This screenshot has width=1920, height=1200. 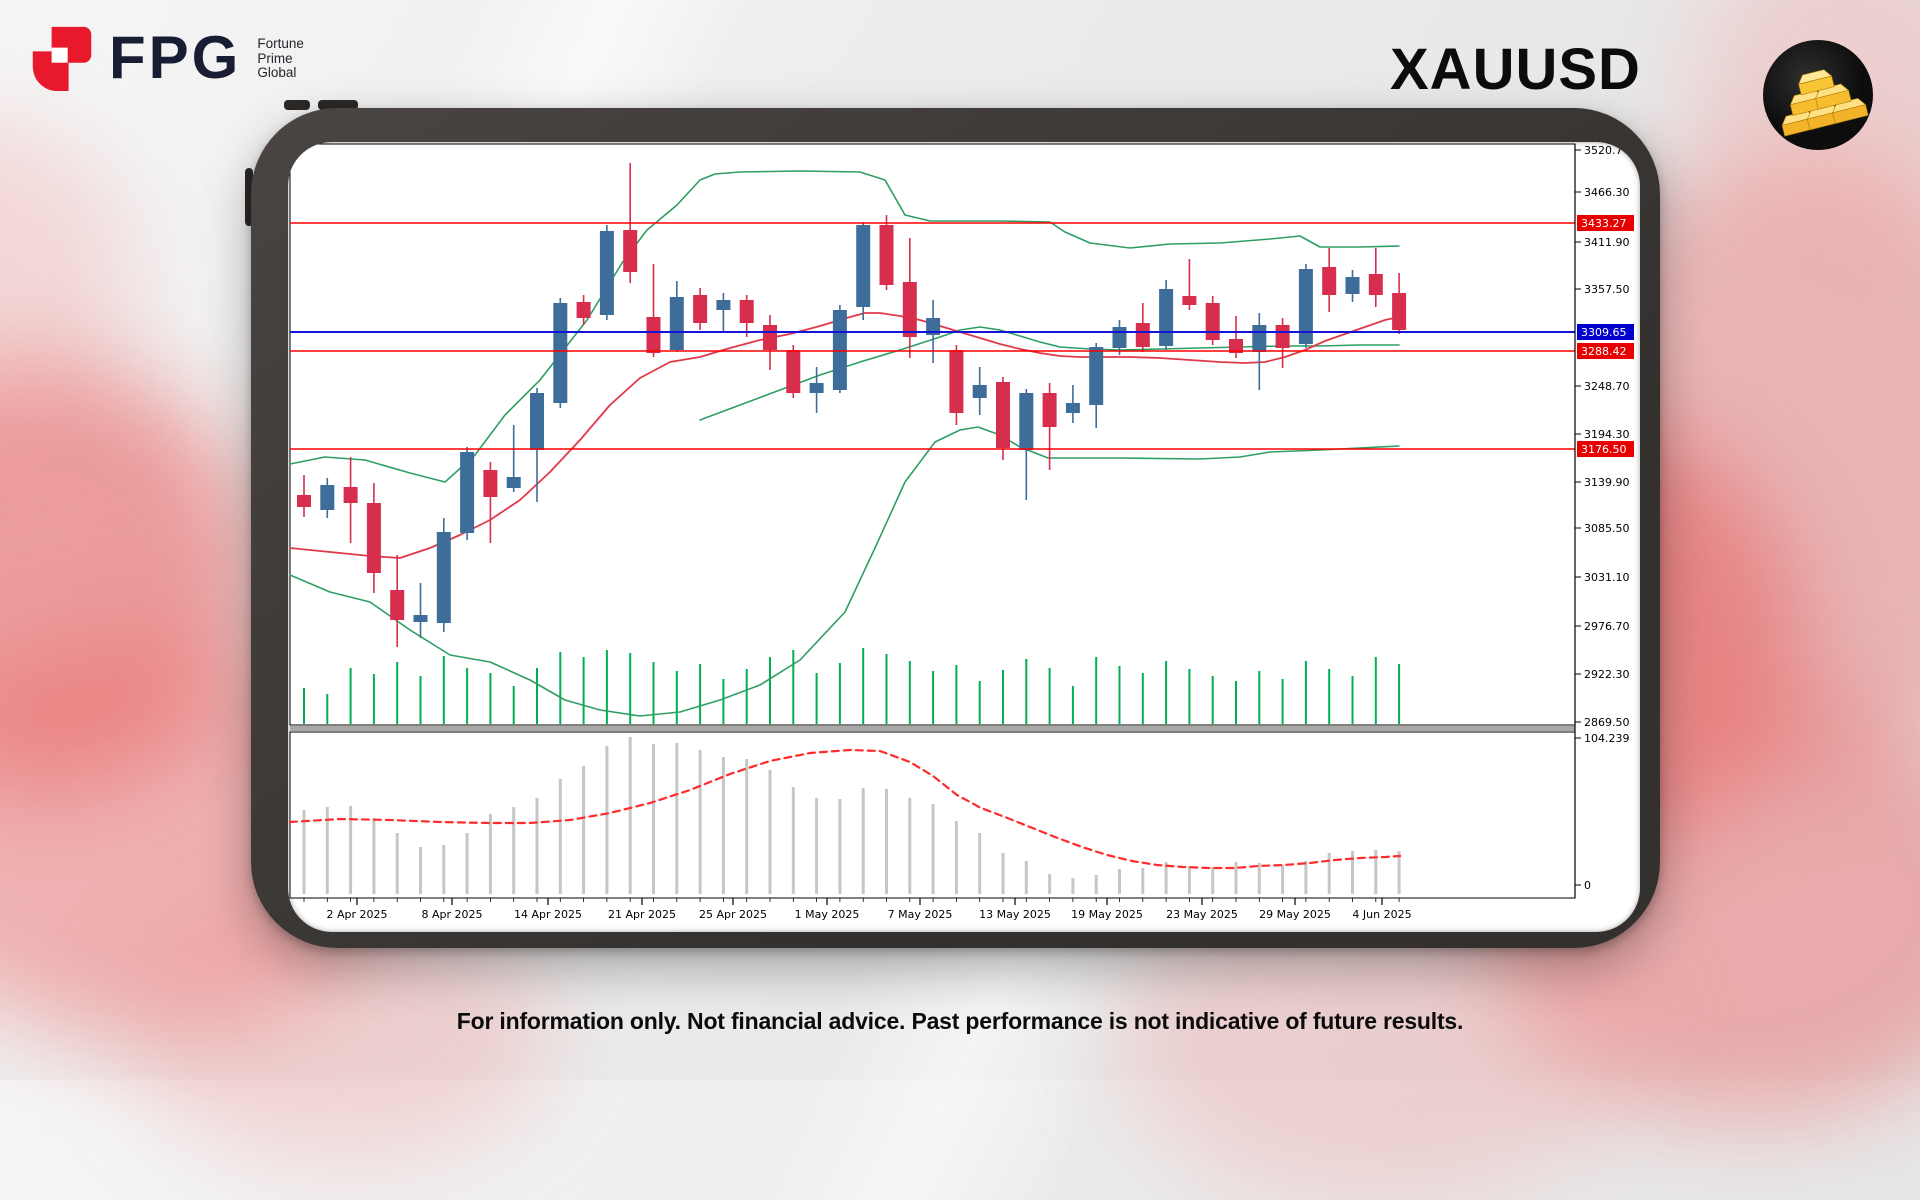 I want to click on svg-text: 13 May 2025, so click(x=1015, y=914).